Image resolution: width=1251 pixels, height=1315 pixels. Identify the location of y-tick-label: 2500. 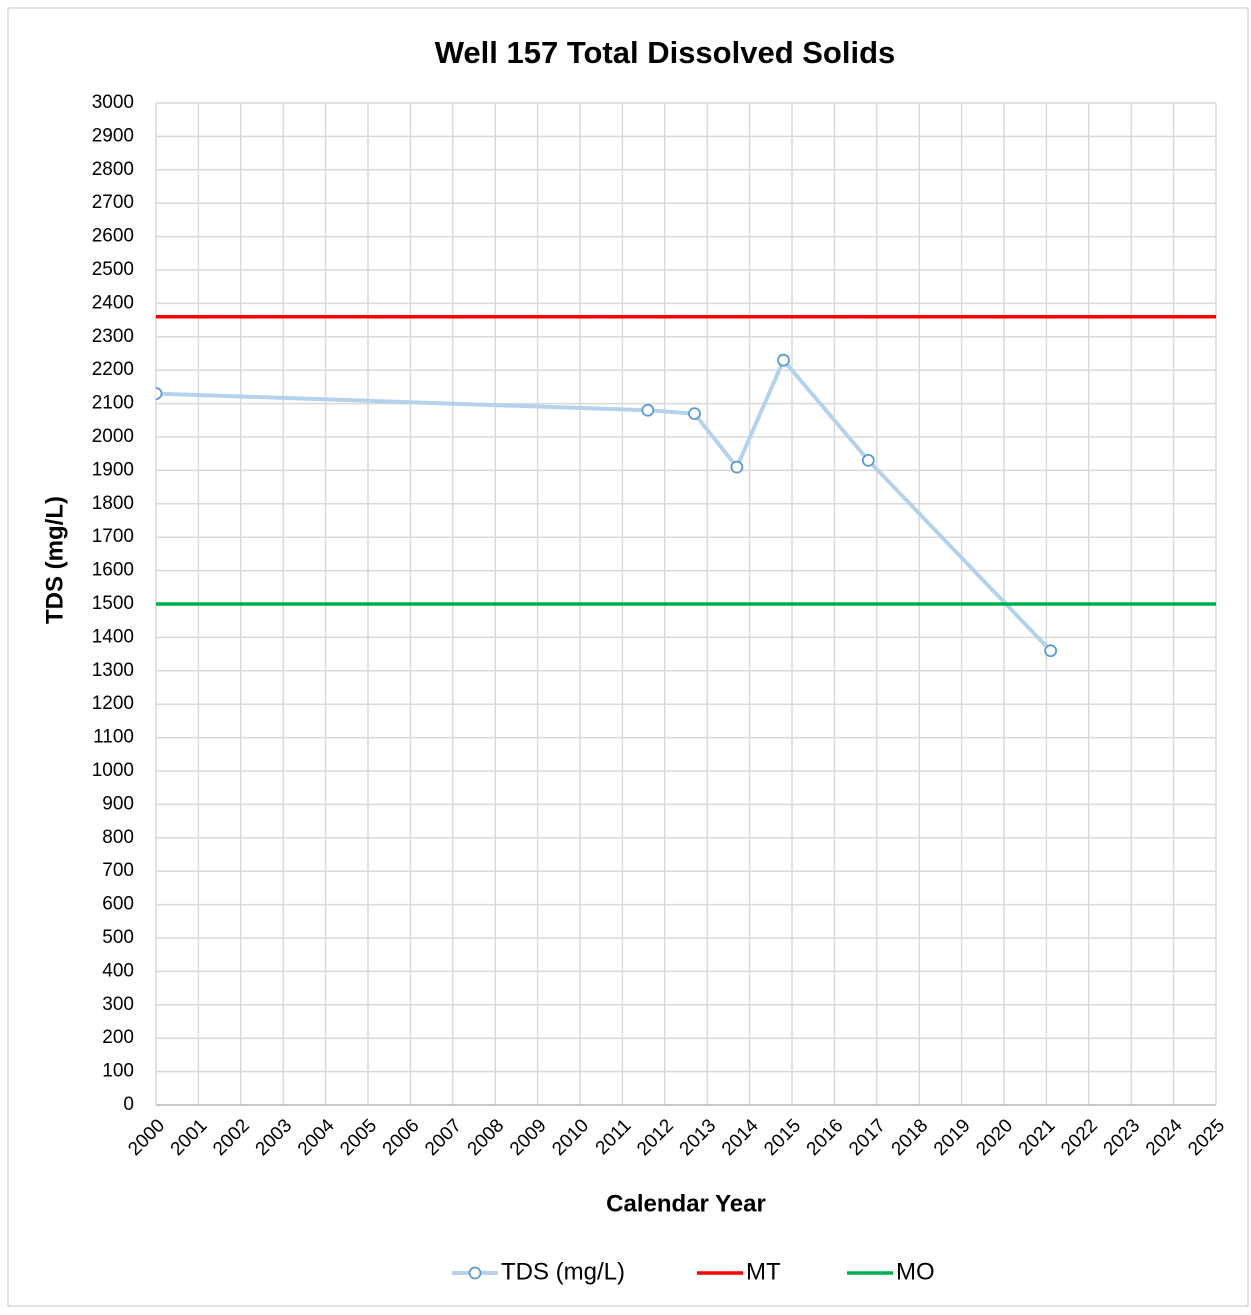
(113, 269).